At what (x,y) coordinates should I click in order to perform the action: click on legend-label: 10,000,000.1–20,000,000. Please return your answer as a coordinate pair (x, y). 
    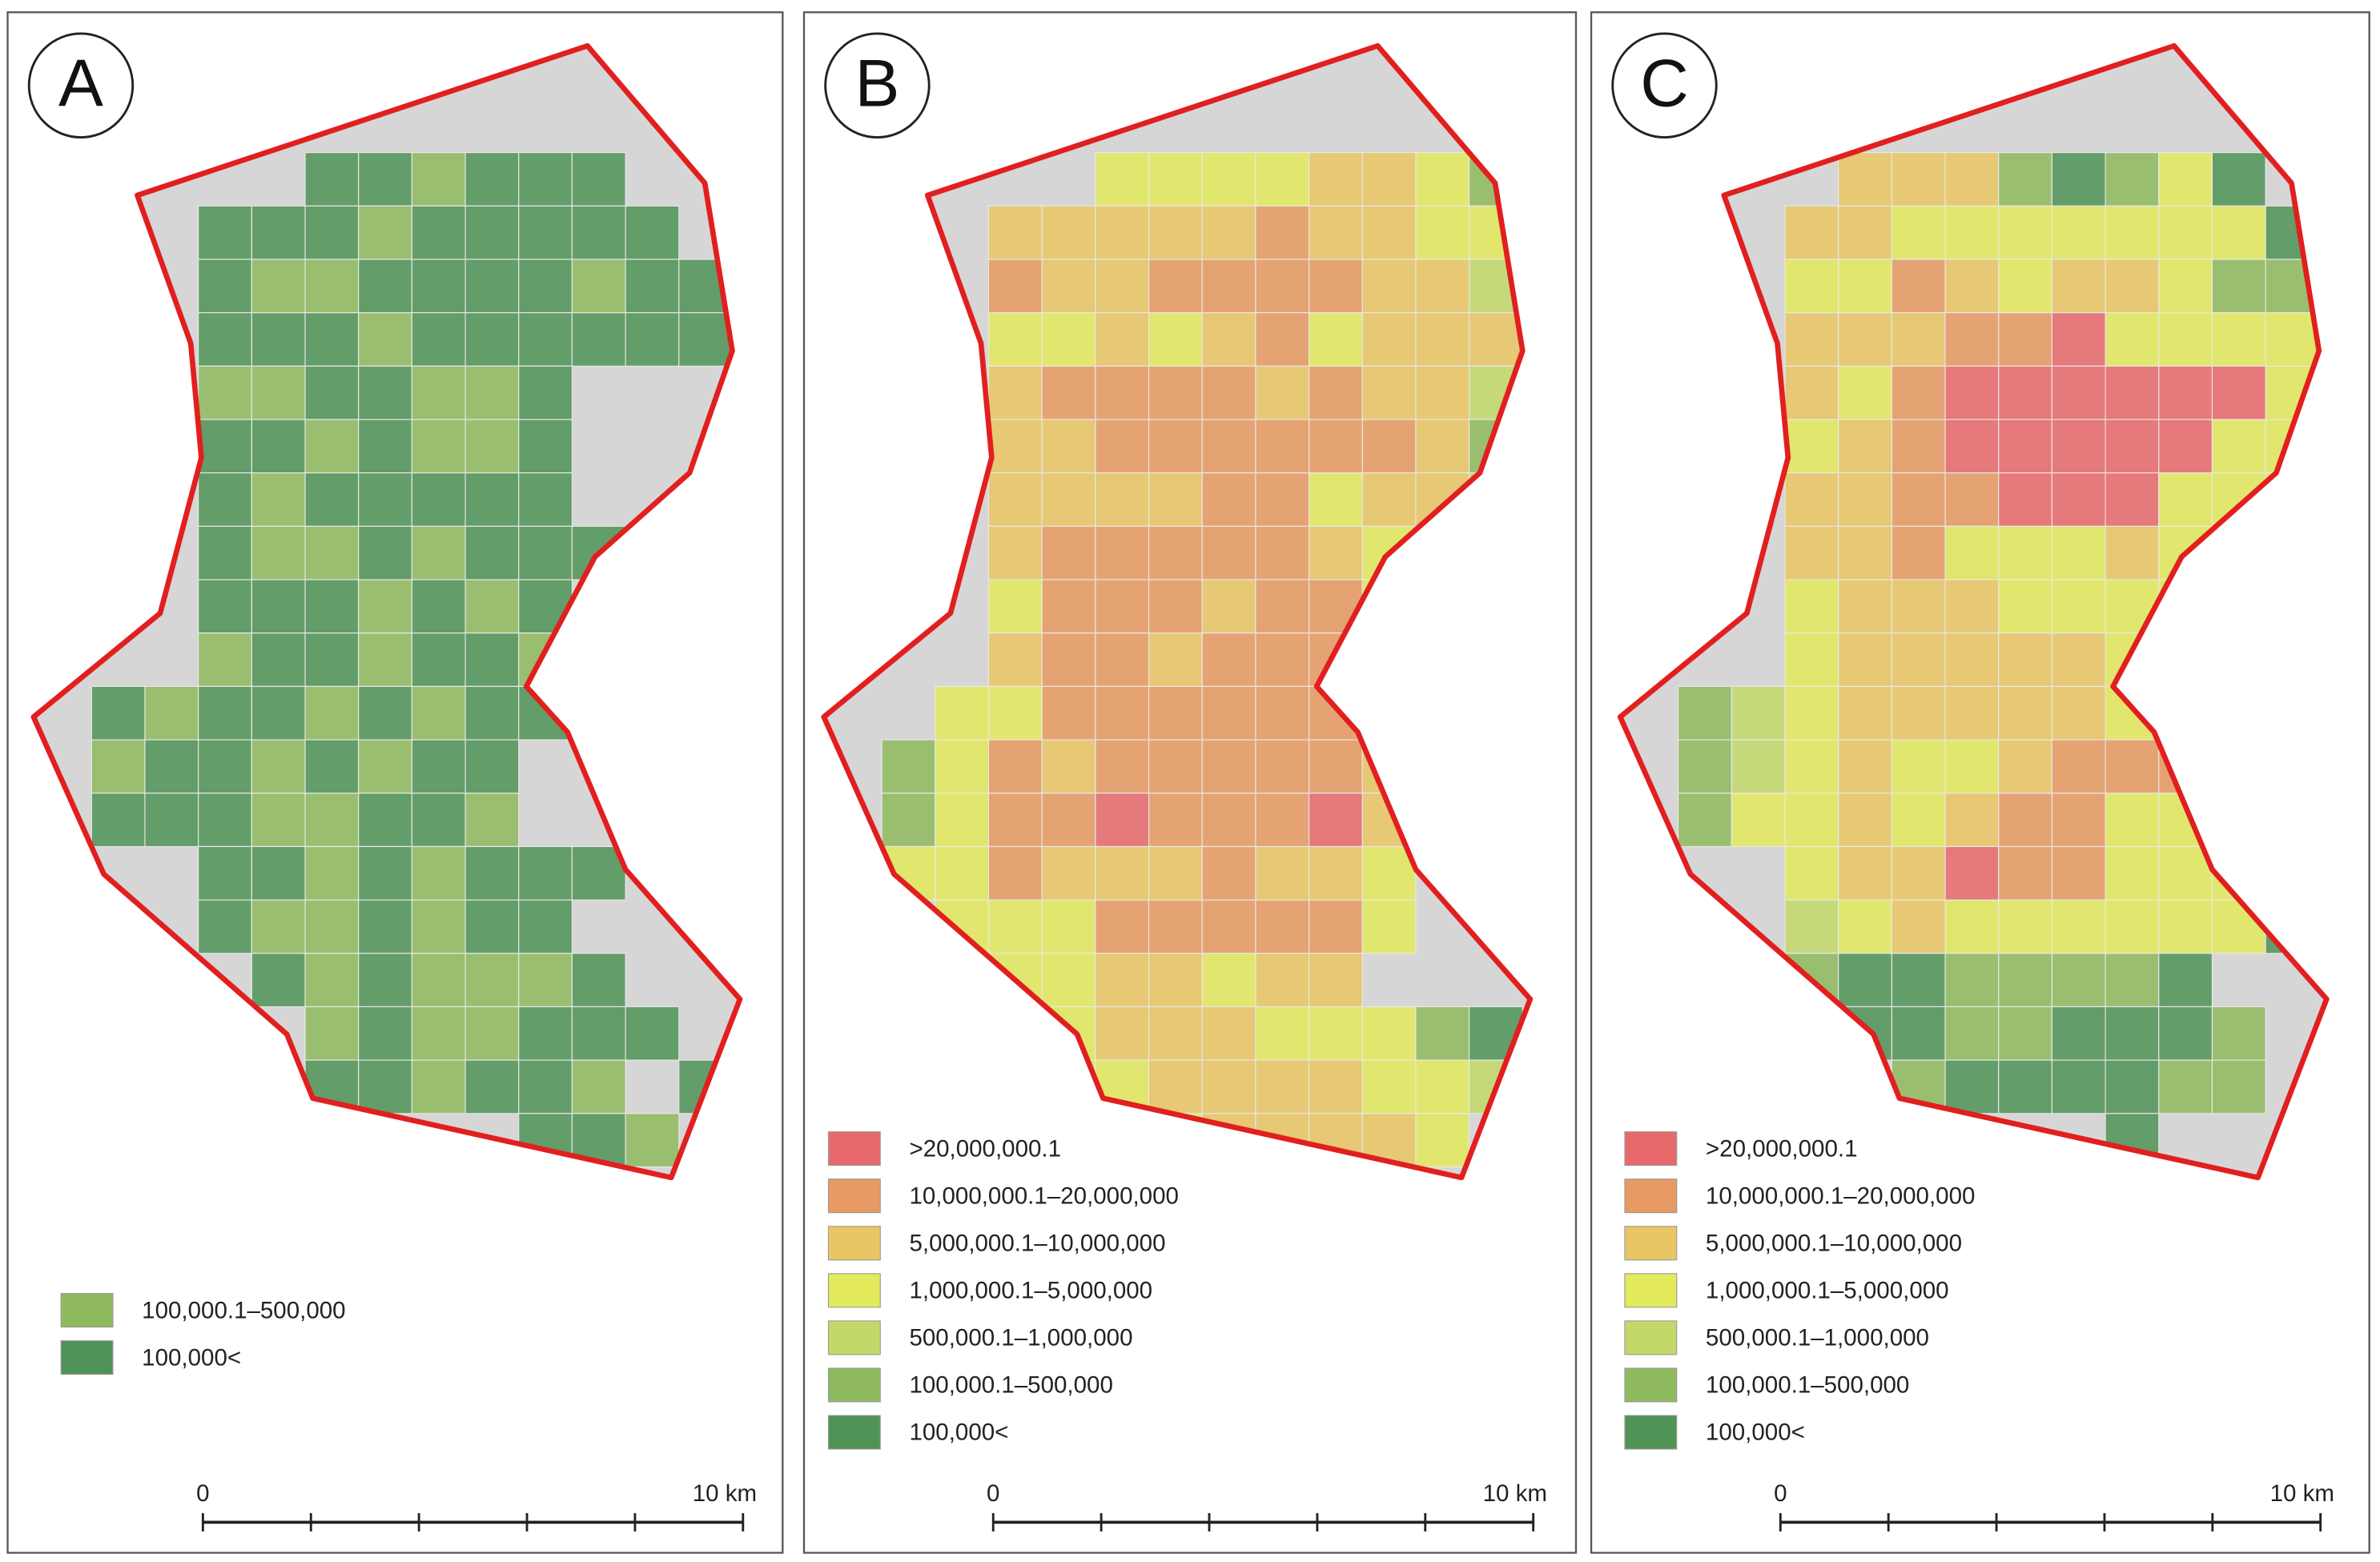
    Looking at the image, I should click on (1840, 1196).